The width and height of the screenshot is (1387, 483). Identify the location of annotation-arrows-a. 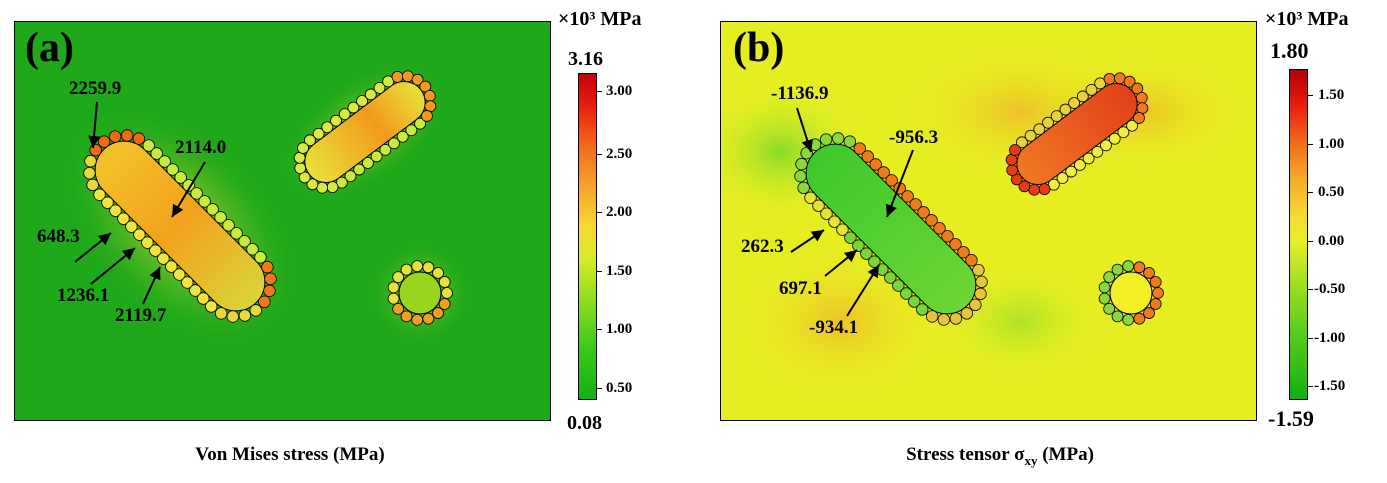
(140, 203).